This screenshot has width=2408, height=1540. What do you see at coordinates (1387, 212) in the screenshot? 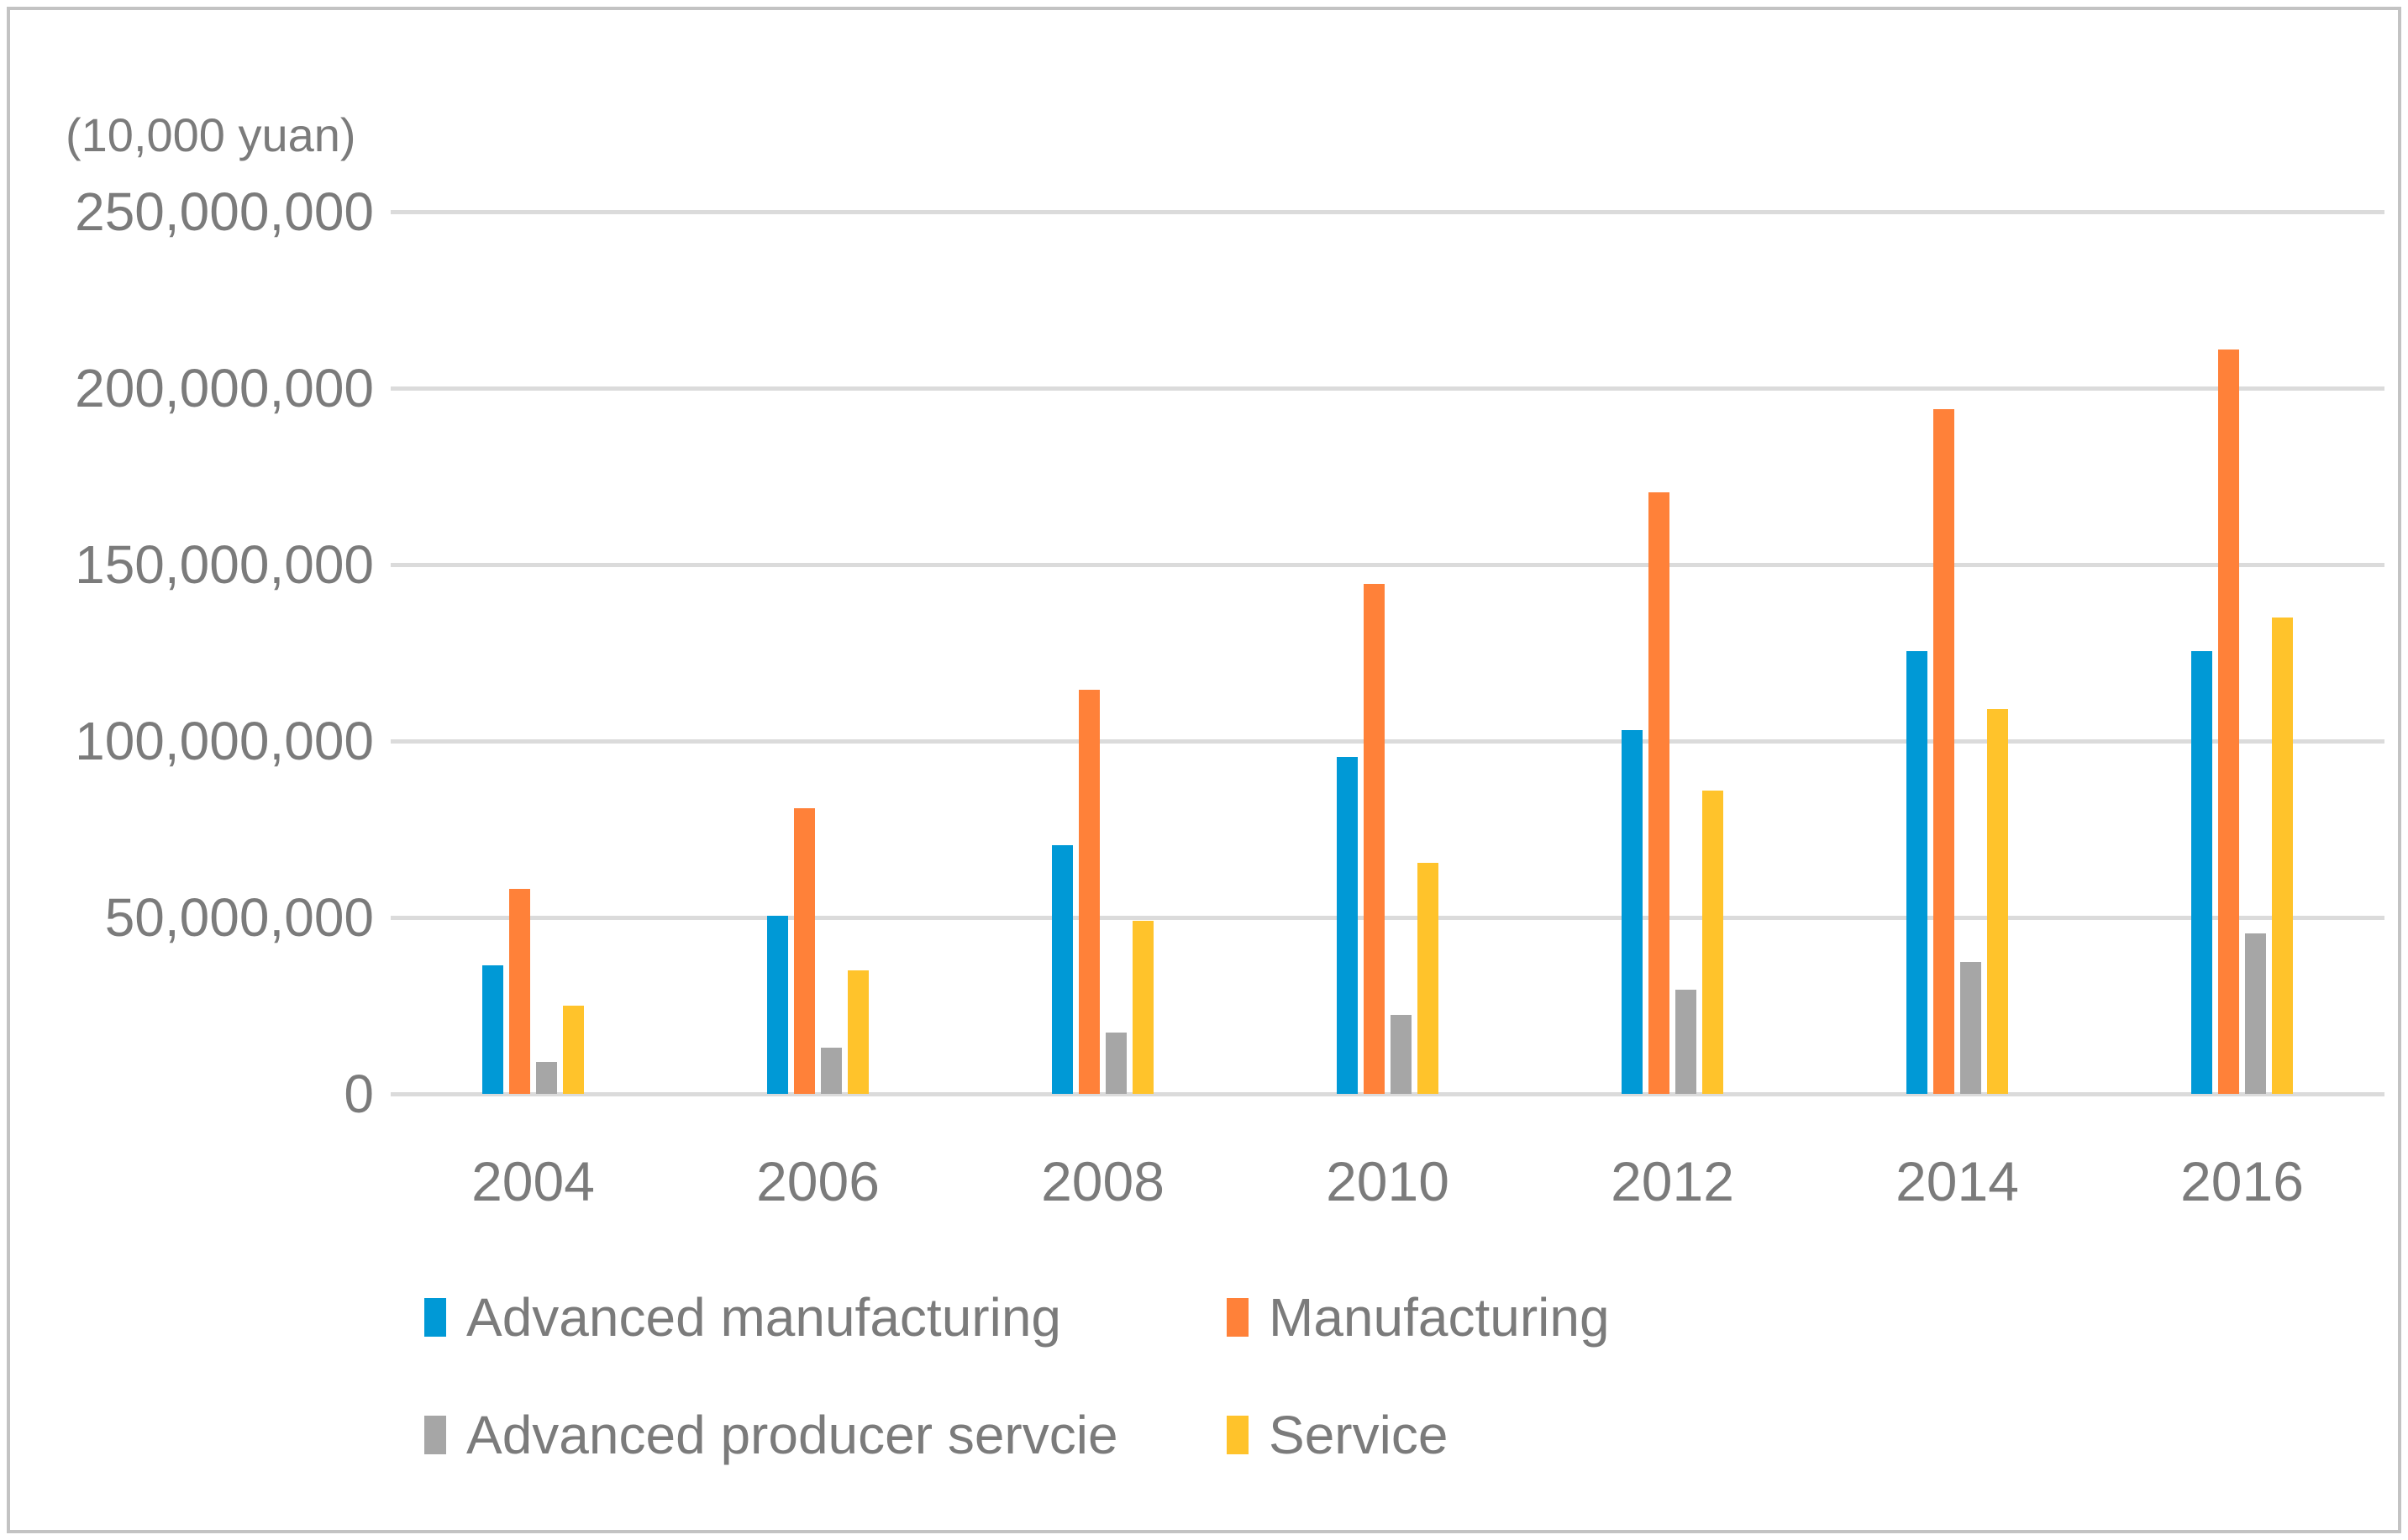
I see `gridline-250m` at bounding box center [1387, 212].